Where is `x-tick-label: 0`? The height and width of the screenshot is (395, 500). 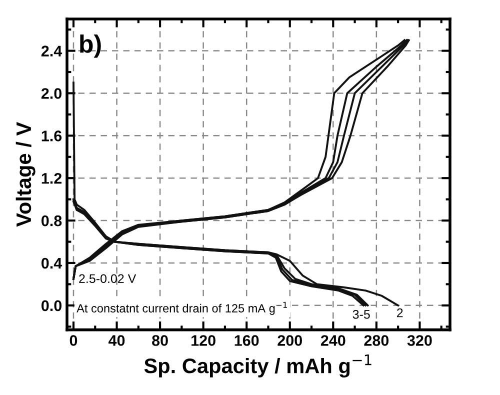
x-tick-label: 0 is located at coordinates (74, 340).